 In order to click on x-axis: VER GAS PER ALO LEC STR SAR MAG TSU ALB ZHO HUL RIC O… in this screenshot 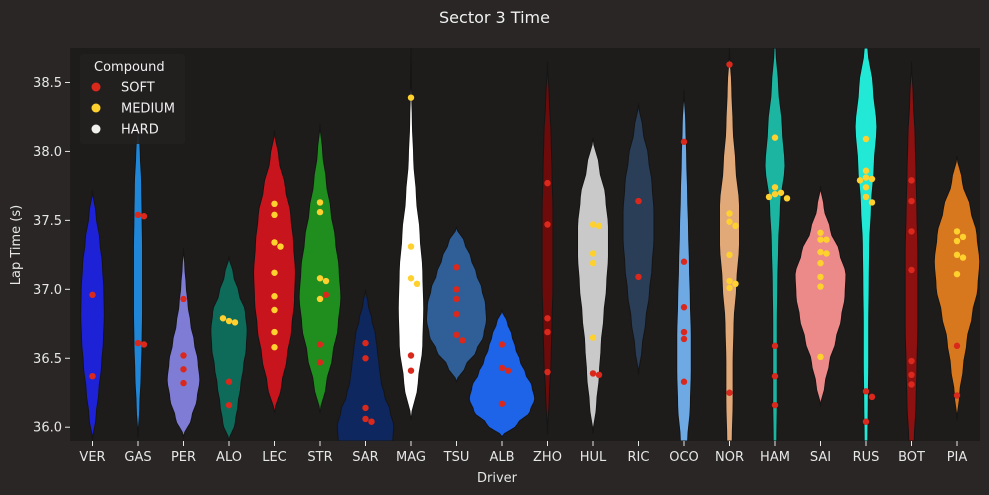, I will do `click(523, 453)`.